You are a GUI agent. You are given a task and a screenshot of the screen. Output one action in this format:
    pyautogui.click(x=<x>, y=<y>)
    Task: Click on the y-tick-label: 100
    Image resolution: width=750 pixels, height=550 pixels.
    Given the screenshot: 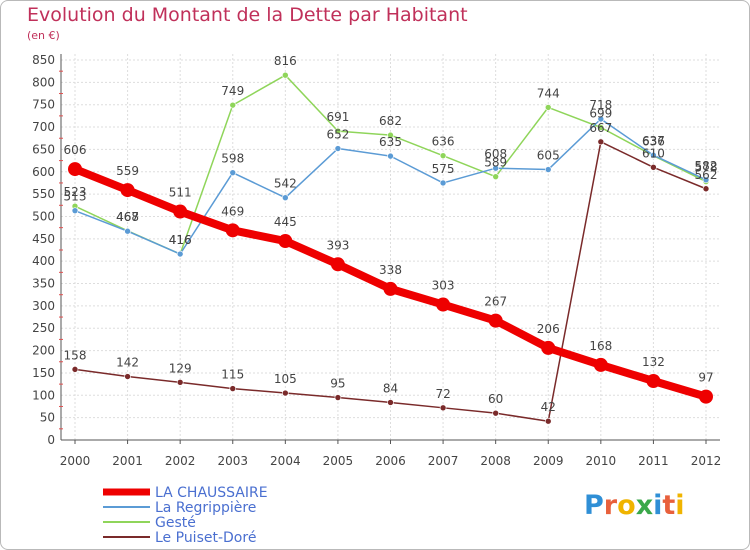 What is the action you would take?
    pyautogui.click(x=43, y=395)
    